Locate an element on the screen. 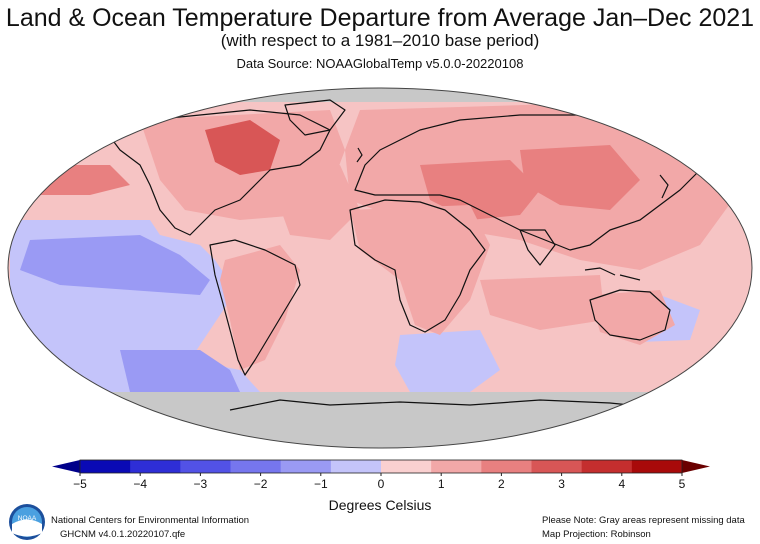  legend-tick-label: 5 is located at coordinates (682, 484).